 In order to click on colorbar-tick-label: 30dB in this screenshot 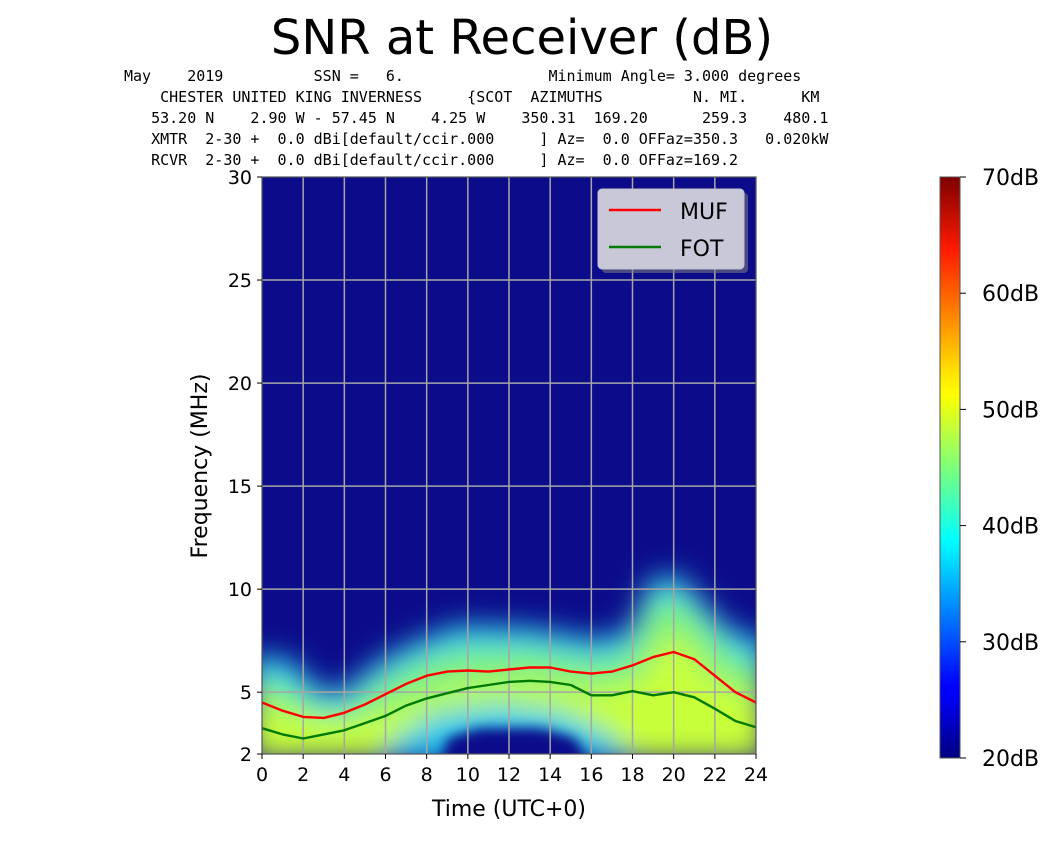, I will do `click(1010, 643)`.